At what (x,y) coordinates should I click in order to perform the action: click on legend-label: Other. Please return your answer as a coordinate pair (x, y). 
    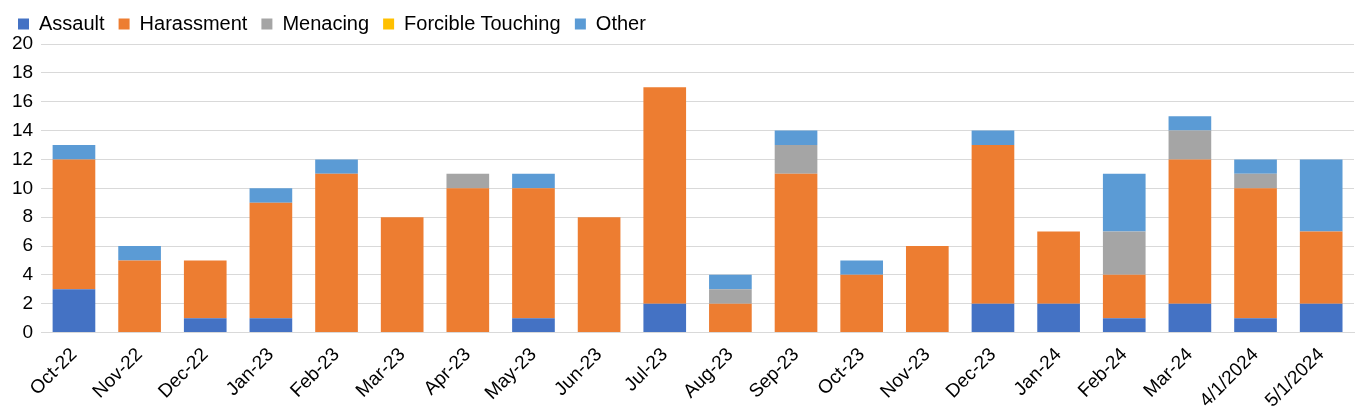
    Looking at the image, I should click on (621, 22).